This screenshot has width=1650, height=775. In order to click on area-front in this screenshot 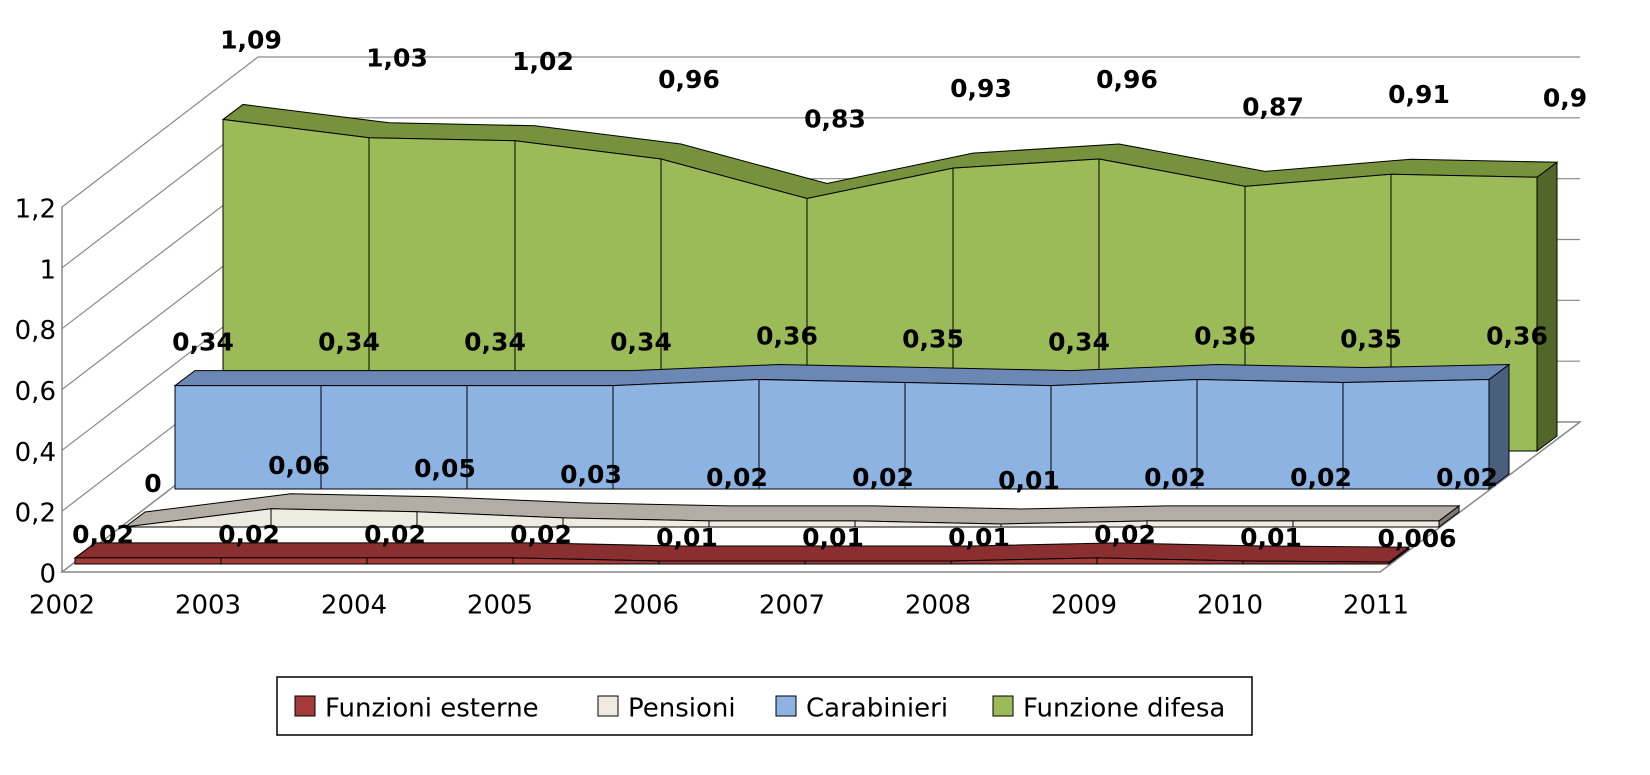, I will do `click(782, 518)`.